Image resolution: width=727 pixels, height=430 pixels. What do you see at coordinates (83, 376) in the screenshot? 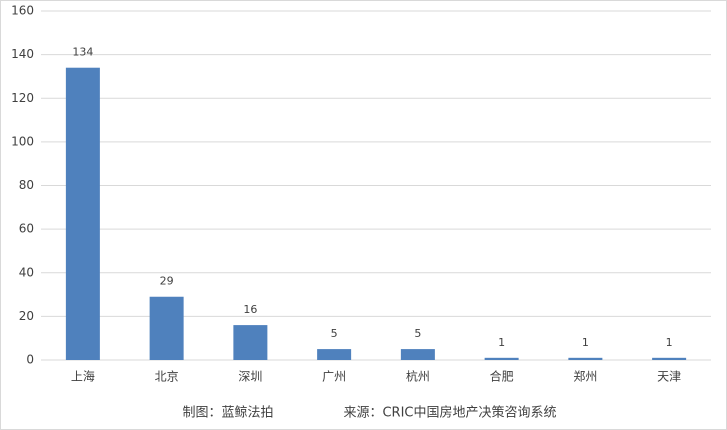
I see `x-tick-label: 上海` at bounding box center [83, 376].